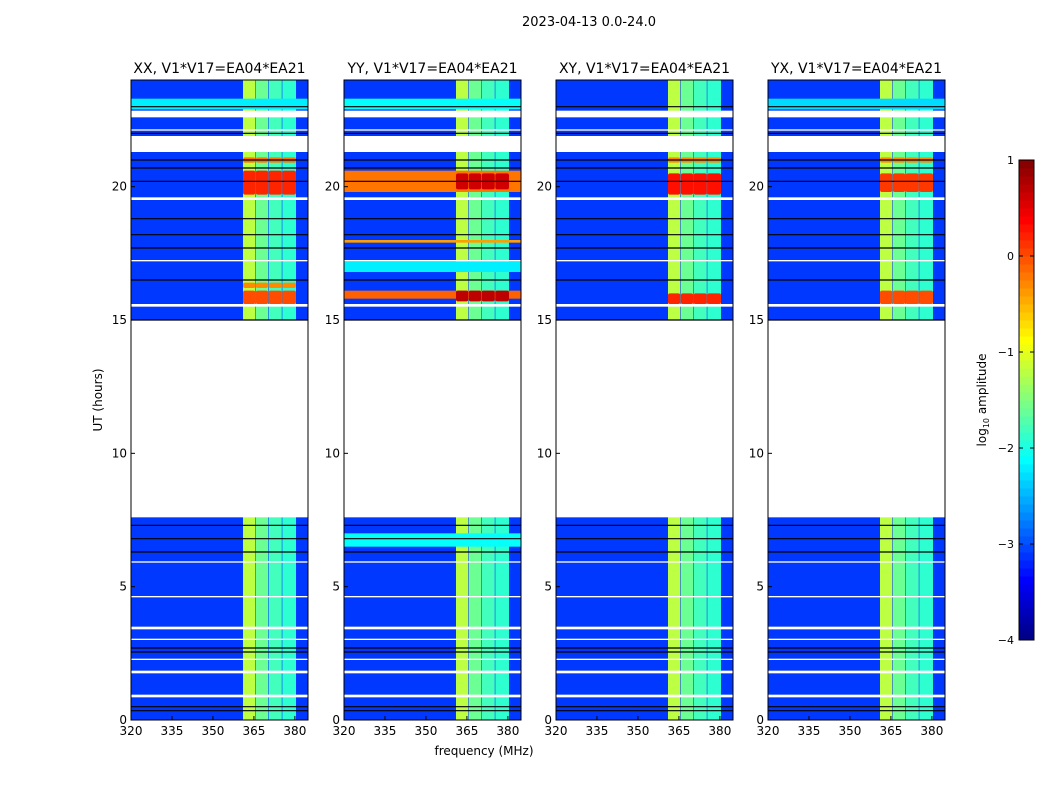 This screenshot has height=800, width=1050. What do you see at coordinates (589, 22) in the screenshot?
I see `figure-title: 2023-04-13 0.0-24.0` at bounding box center [589, 22].